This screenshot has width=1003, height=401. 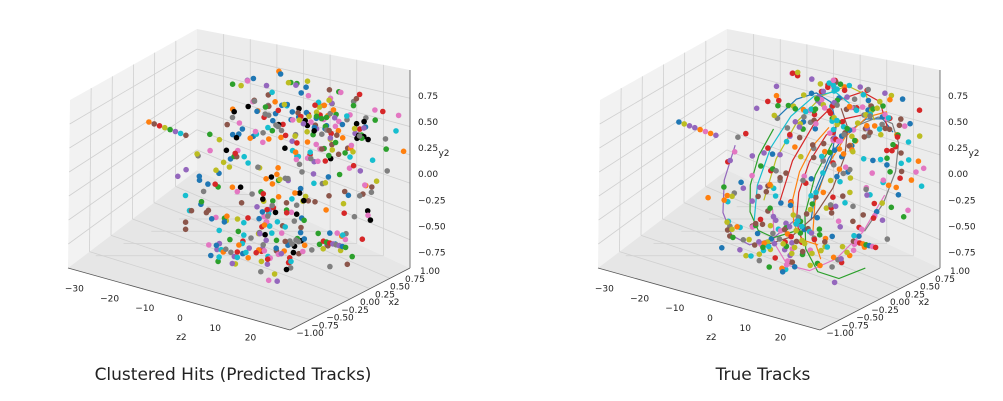 I want to click on x-tick-label: −20, so click(x=109, y=299).